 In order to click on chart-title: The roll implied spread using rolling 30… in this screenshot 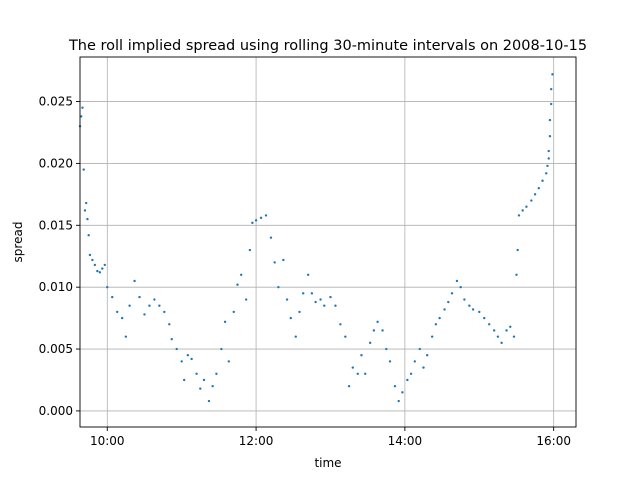, I will do `click(327, 46)`.